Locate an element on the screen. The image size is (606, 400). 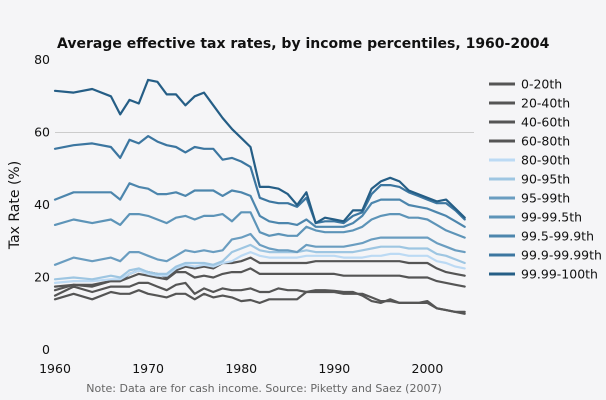
legend-label: 0-20th is located at coordinates (541, 84).